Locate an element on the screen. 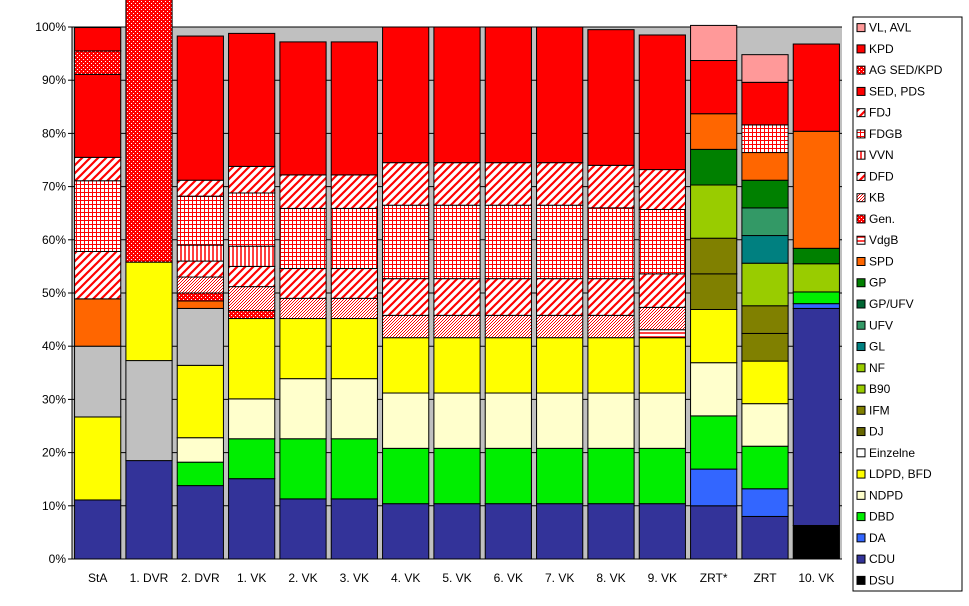 This screenshot has width=969, height=606. legend-label: VL, AVL is located at coordinates (890, 28).